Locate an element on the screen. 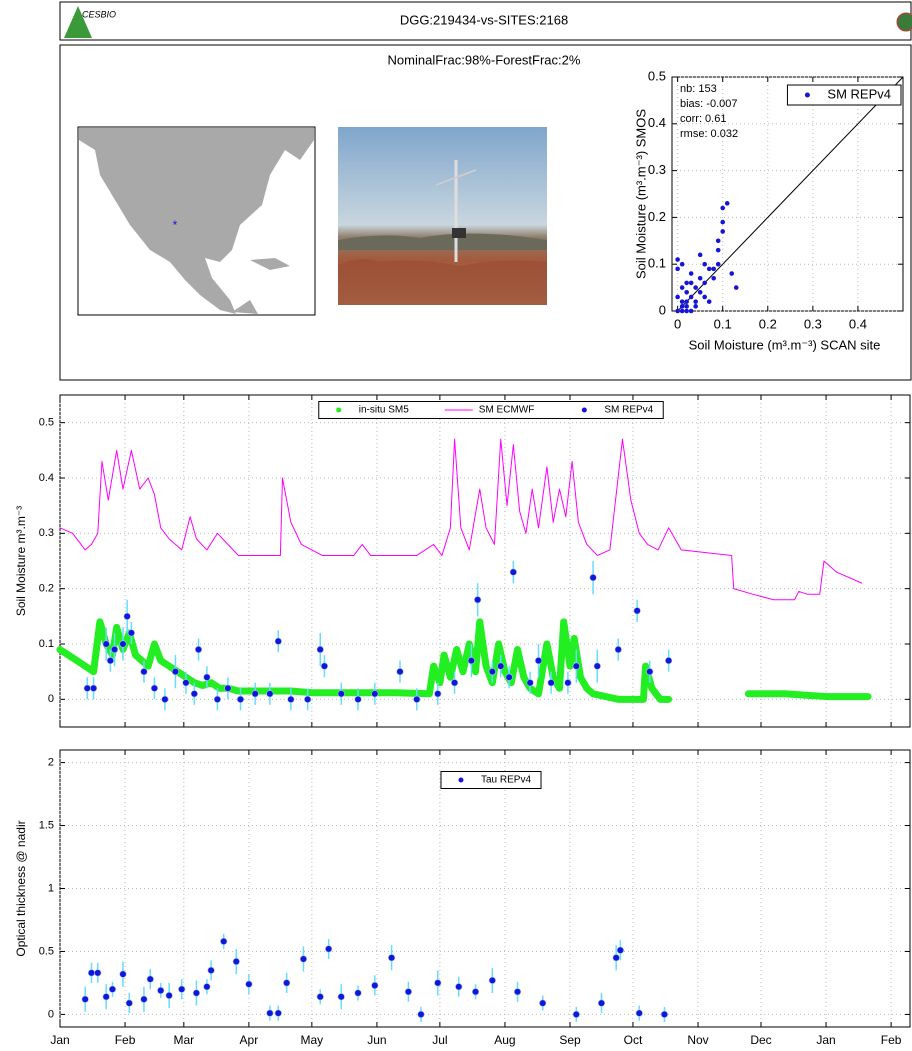  x-tick-label: 0.1 is located at coordinates (723, 323).